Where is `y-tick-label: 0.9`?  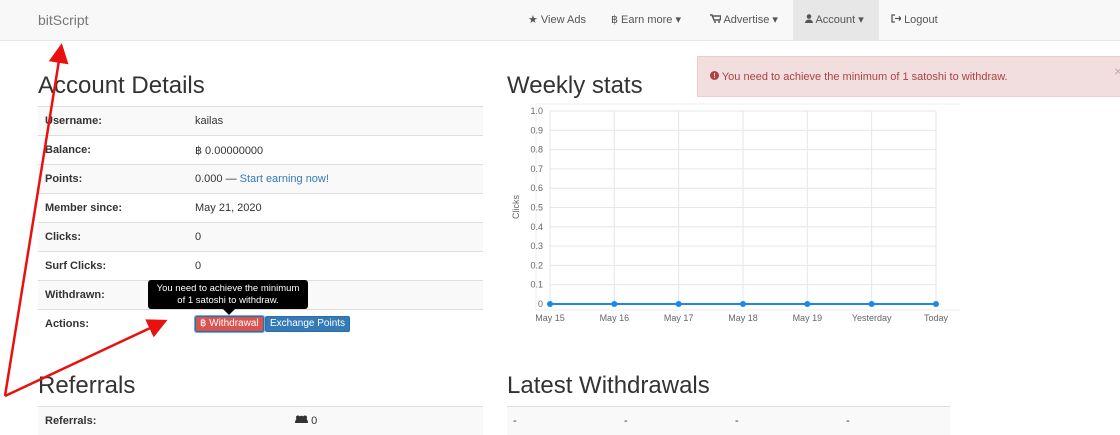
y-tick-label: 0.9 is located at coordinates (536, 130).